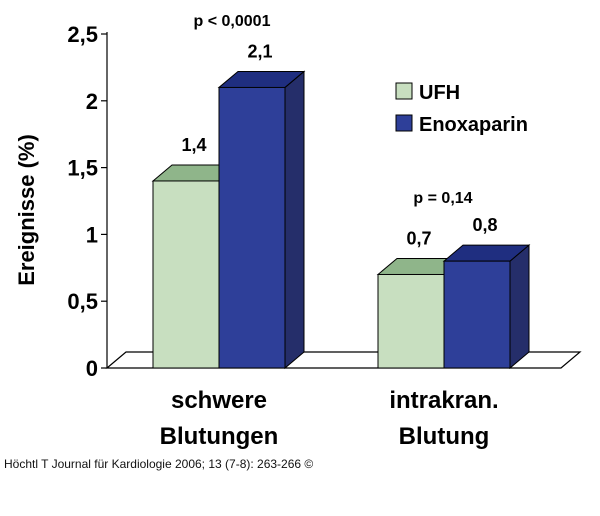 The image size is (600, 516). What do you see at coordinates (418, 238) in the screenshot?
I see `data-label: 0,7` at bounding box center [418, 238].